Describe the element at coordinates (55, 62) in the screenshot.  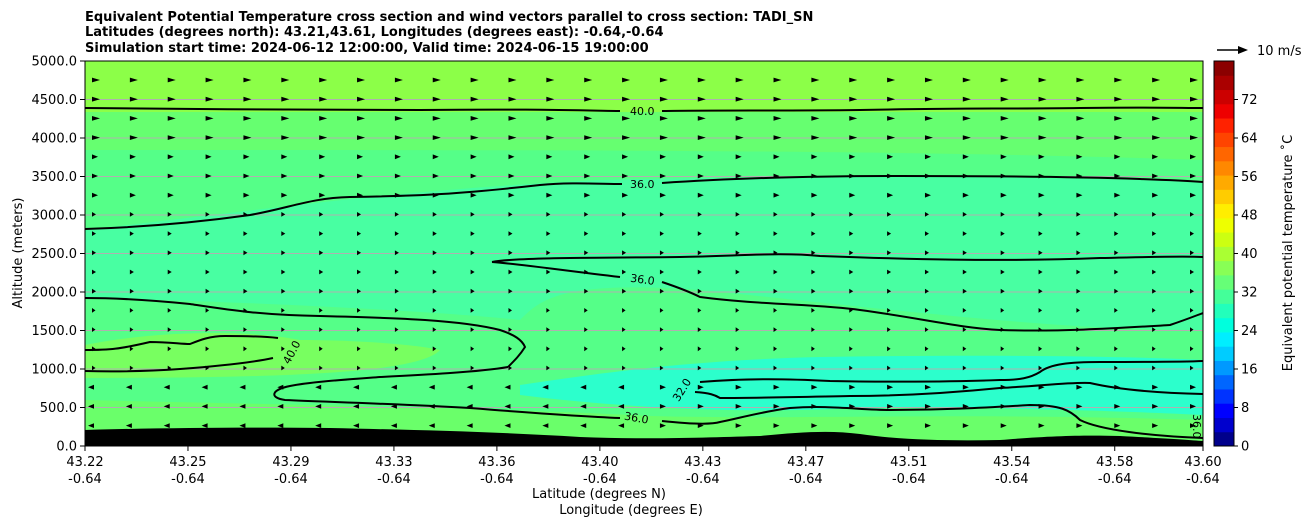
I see `y-tick-label: 5000.0` at that location.